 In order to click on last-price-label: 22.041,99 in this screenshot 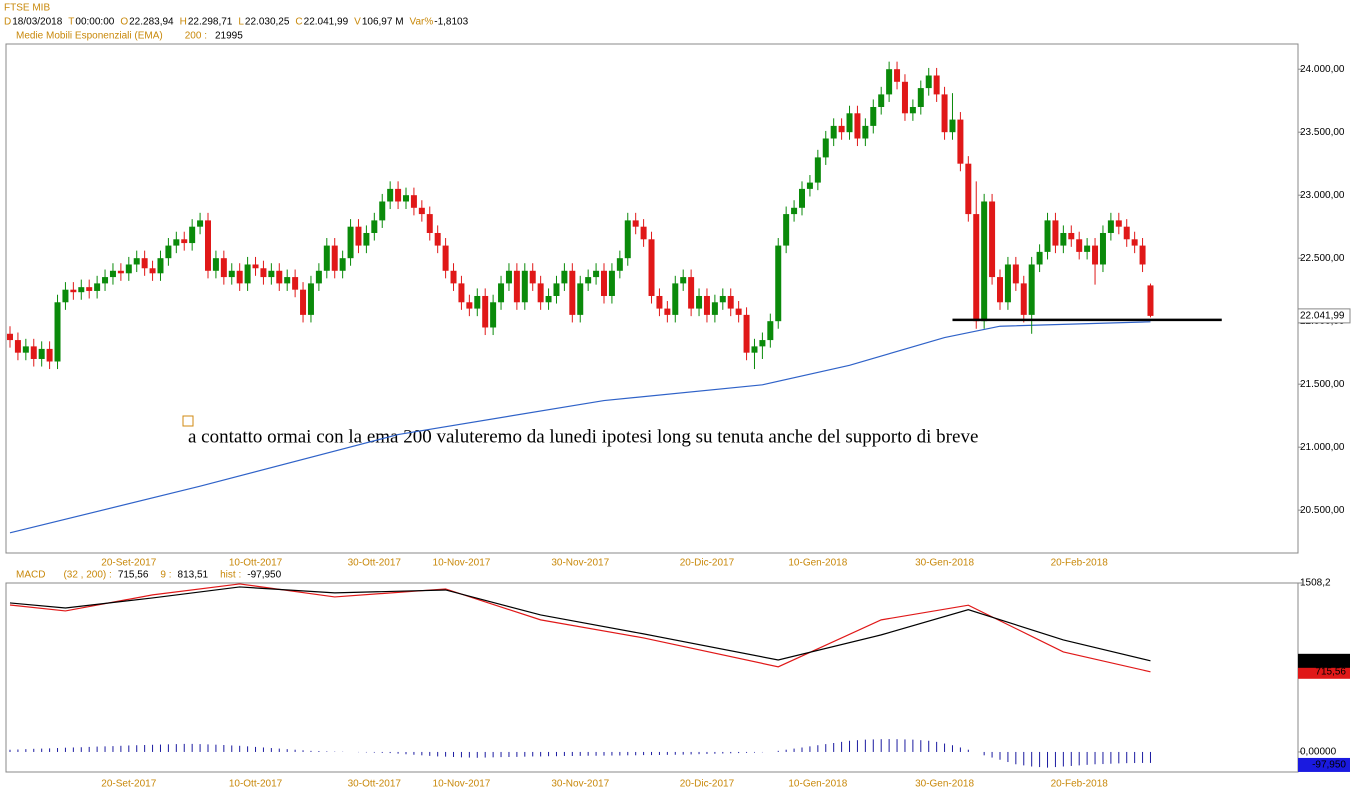, I will do `click(1322, 316)`.